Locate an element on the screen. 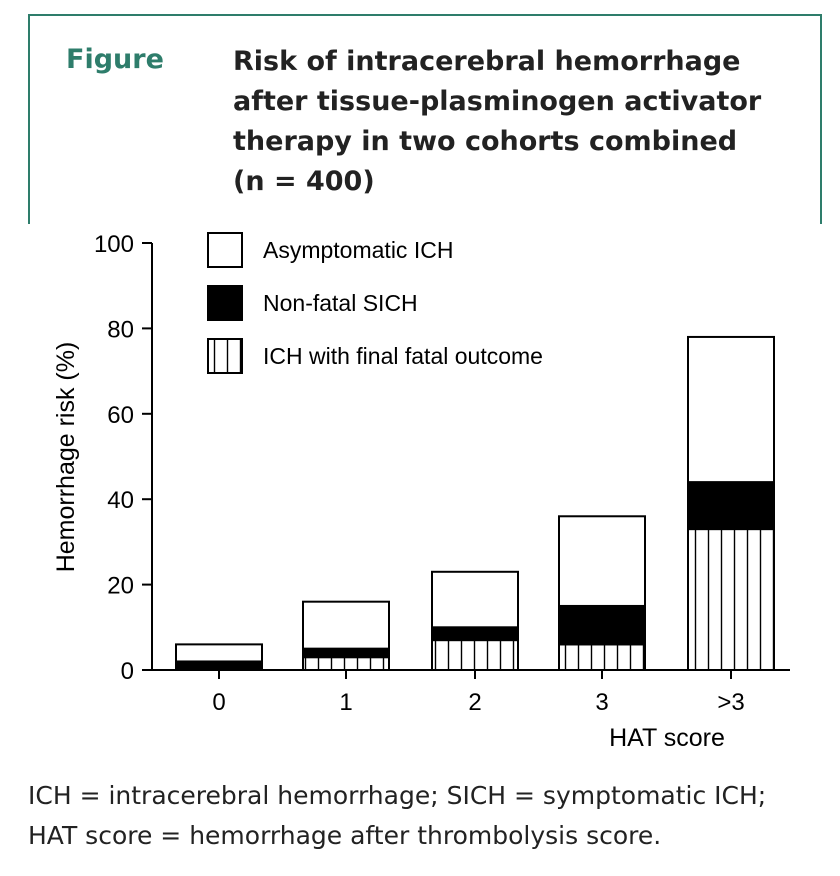 The image size is (840, 876). legend-label-2: Non-fatal SICH is located at coordinates (340, 303).